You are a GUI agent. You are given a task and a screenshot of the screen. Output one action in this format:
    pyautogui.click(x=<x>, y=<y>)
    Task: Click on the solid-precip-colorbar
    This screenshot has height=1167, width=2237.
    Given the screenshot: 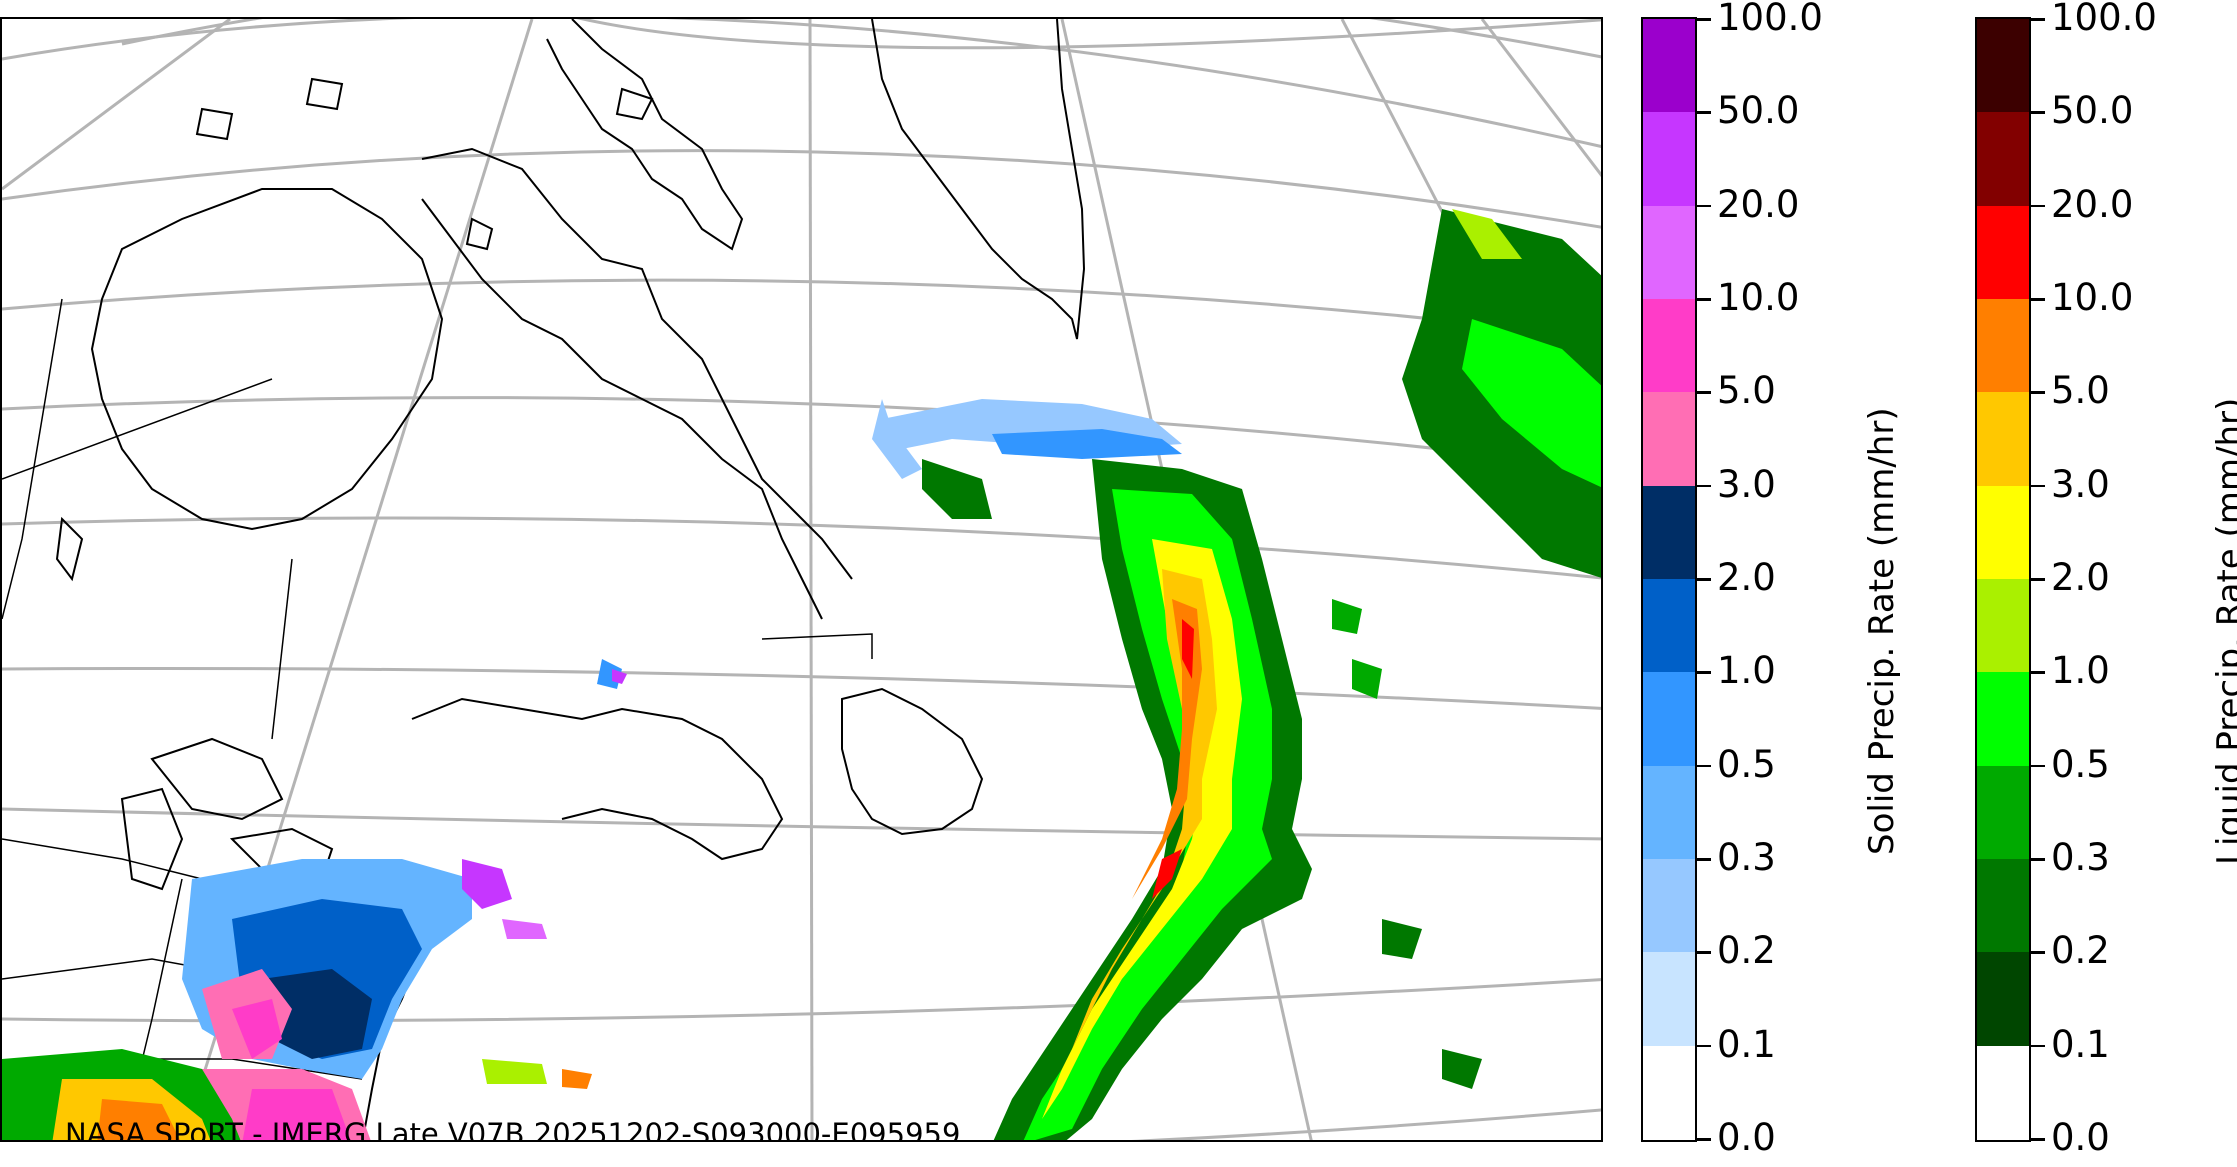 What is the action you would take?
    pyautogui.click(x=1669, y=579)
    